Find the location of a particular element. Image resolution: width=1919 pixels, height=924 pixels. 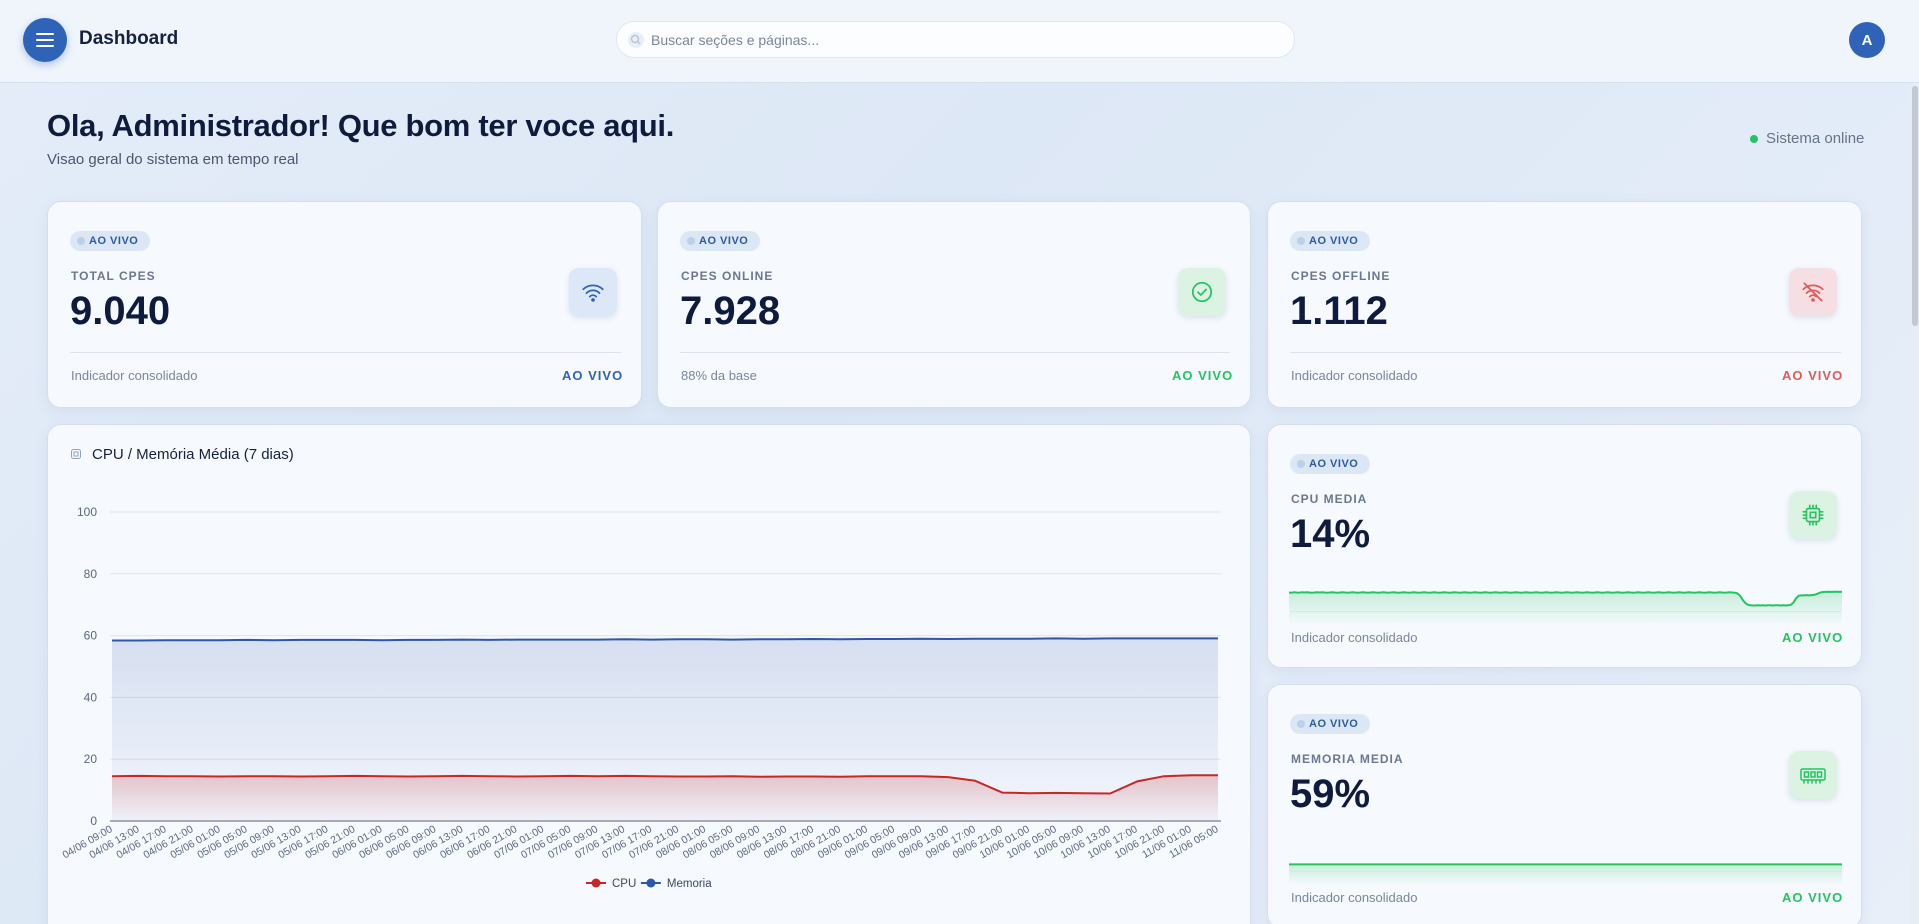

y-tick-label: 40 is located at coordinates (91, 697).